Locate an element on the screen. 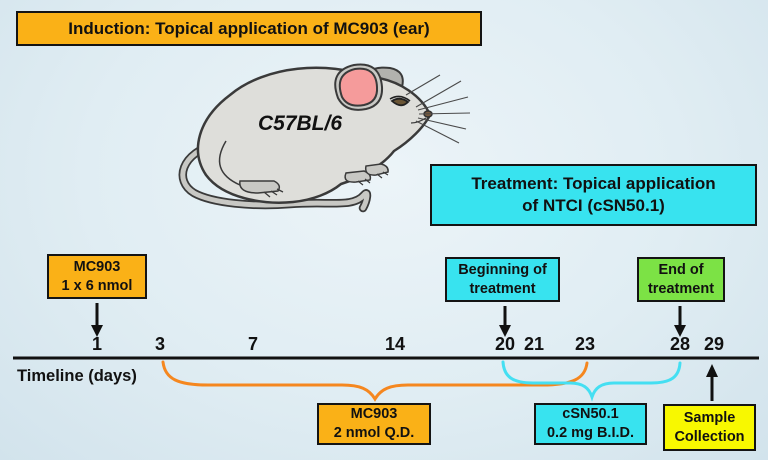 The width and height of the screenshot is (768, 460). mouse-illustration is located at coordinates (324, 138).